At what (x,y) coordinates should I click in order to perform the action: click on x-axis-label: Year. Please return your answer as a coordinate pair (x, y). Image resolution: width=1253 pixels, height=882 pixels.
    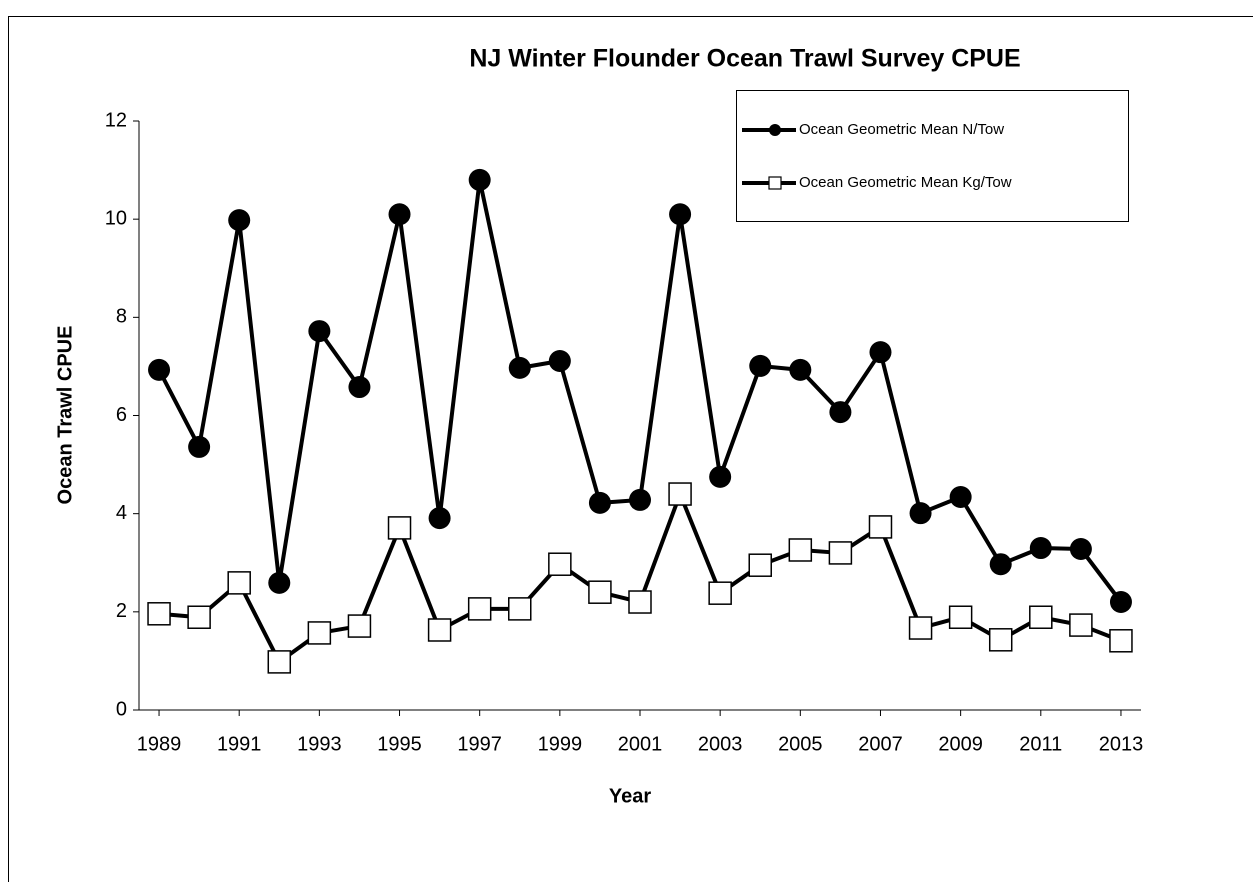
    Looking at the image, I should click on (630, 796).